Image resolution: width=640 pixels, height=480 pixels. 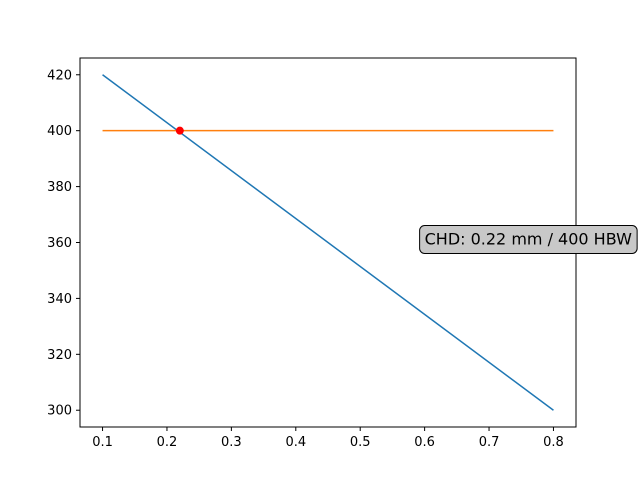 I want to click on x-tick-label: 0.6, so click(x=424, y=442).